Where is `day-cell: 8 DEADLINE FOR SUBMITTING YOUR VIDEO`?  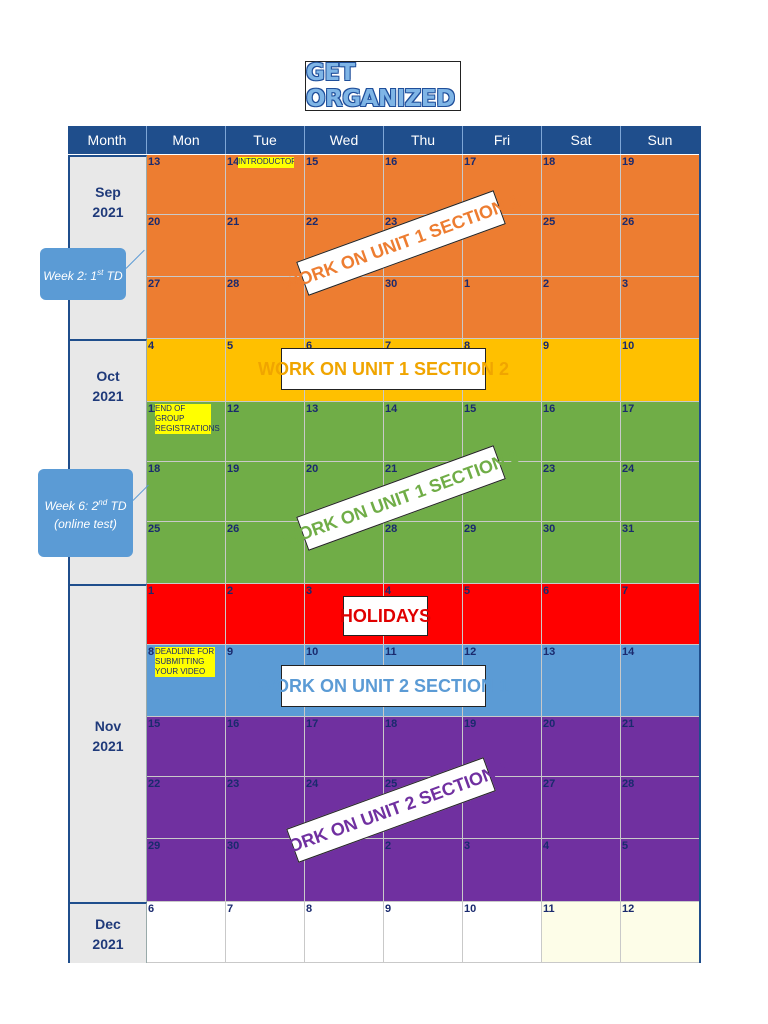 day-cell: 8 DEADLINE FOR SUBMITTING YOUR VIDEO is located at coordinates (186, 681).